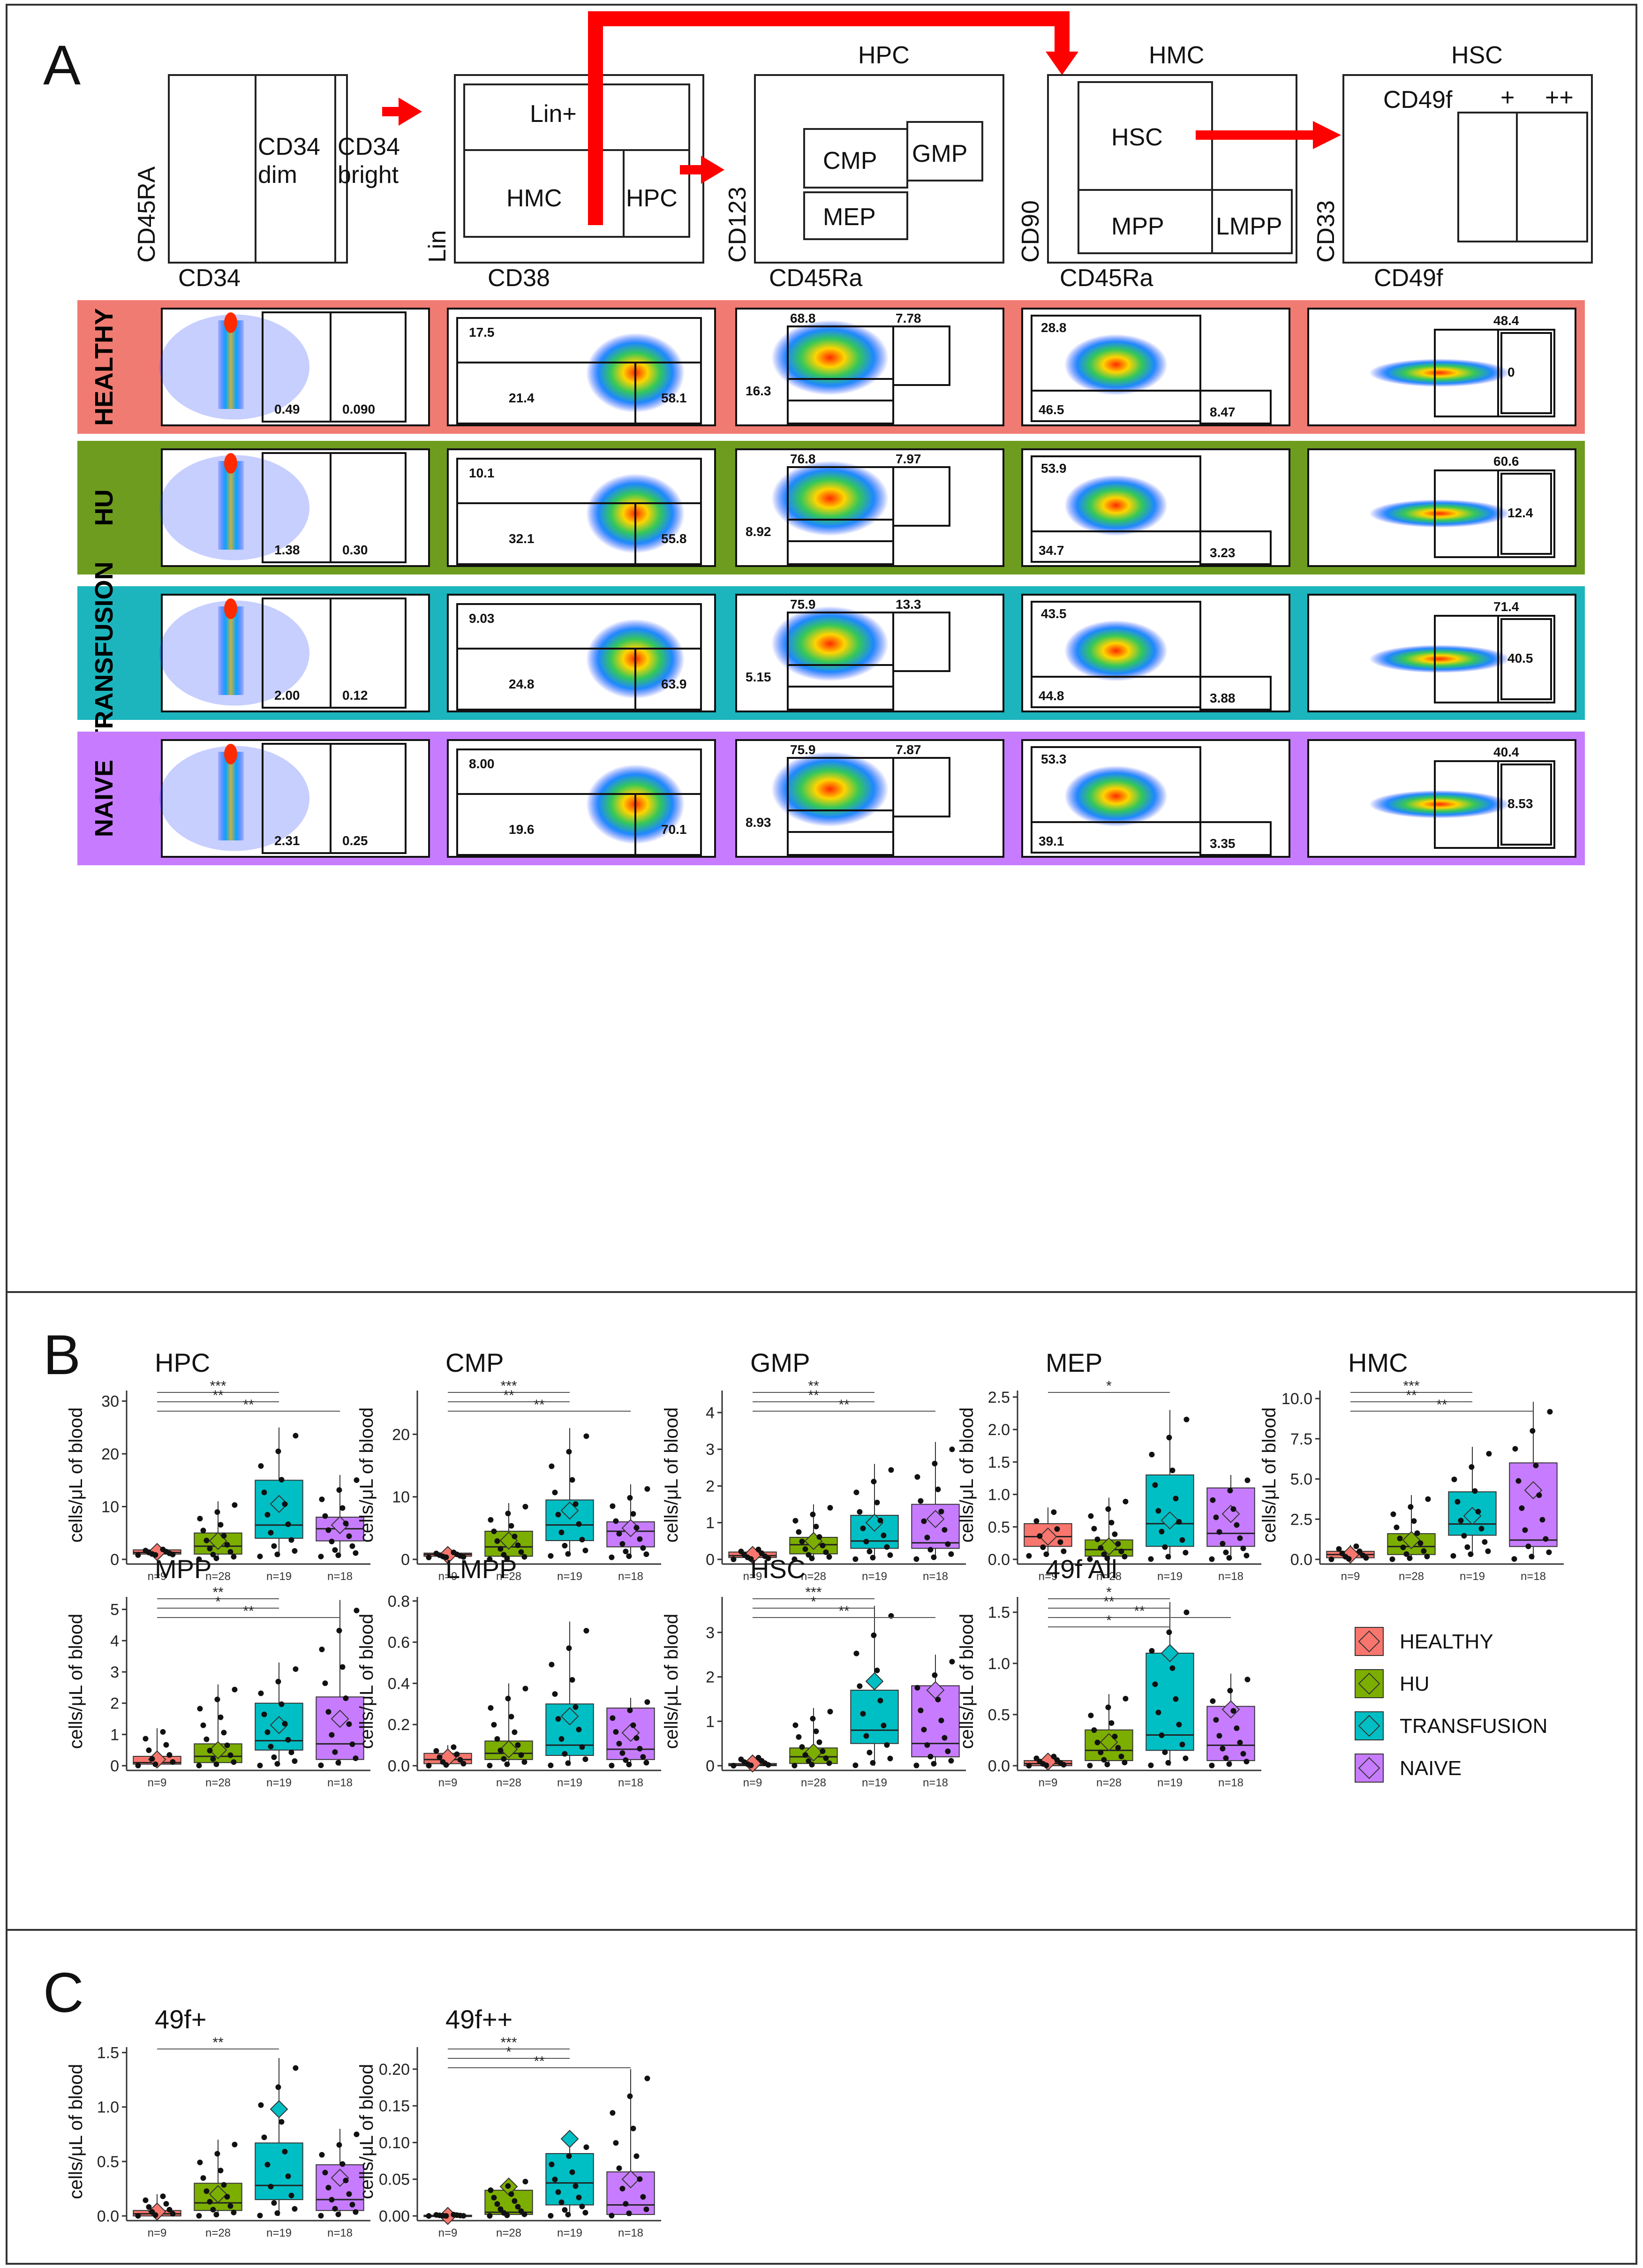  I want to click on schematic-ylabel: CD45RA, so click(146, 214).